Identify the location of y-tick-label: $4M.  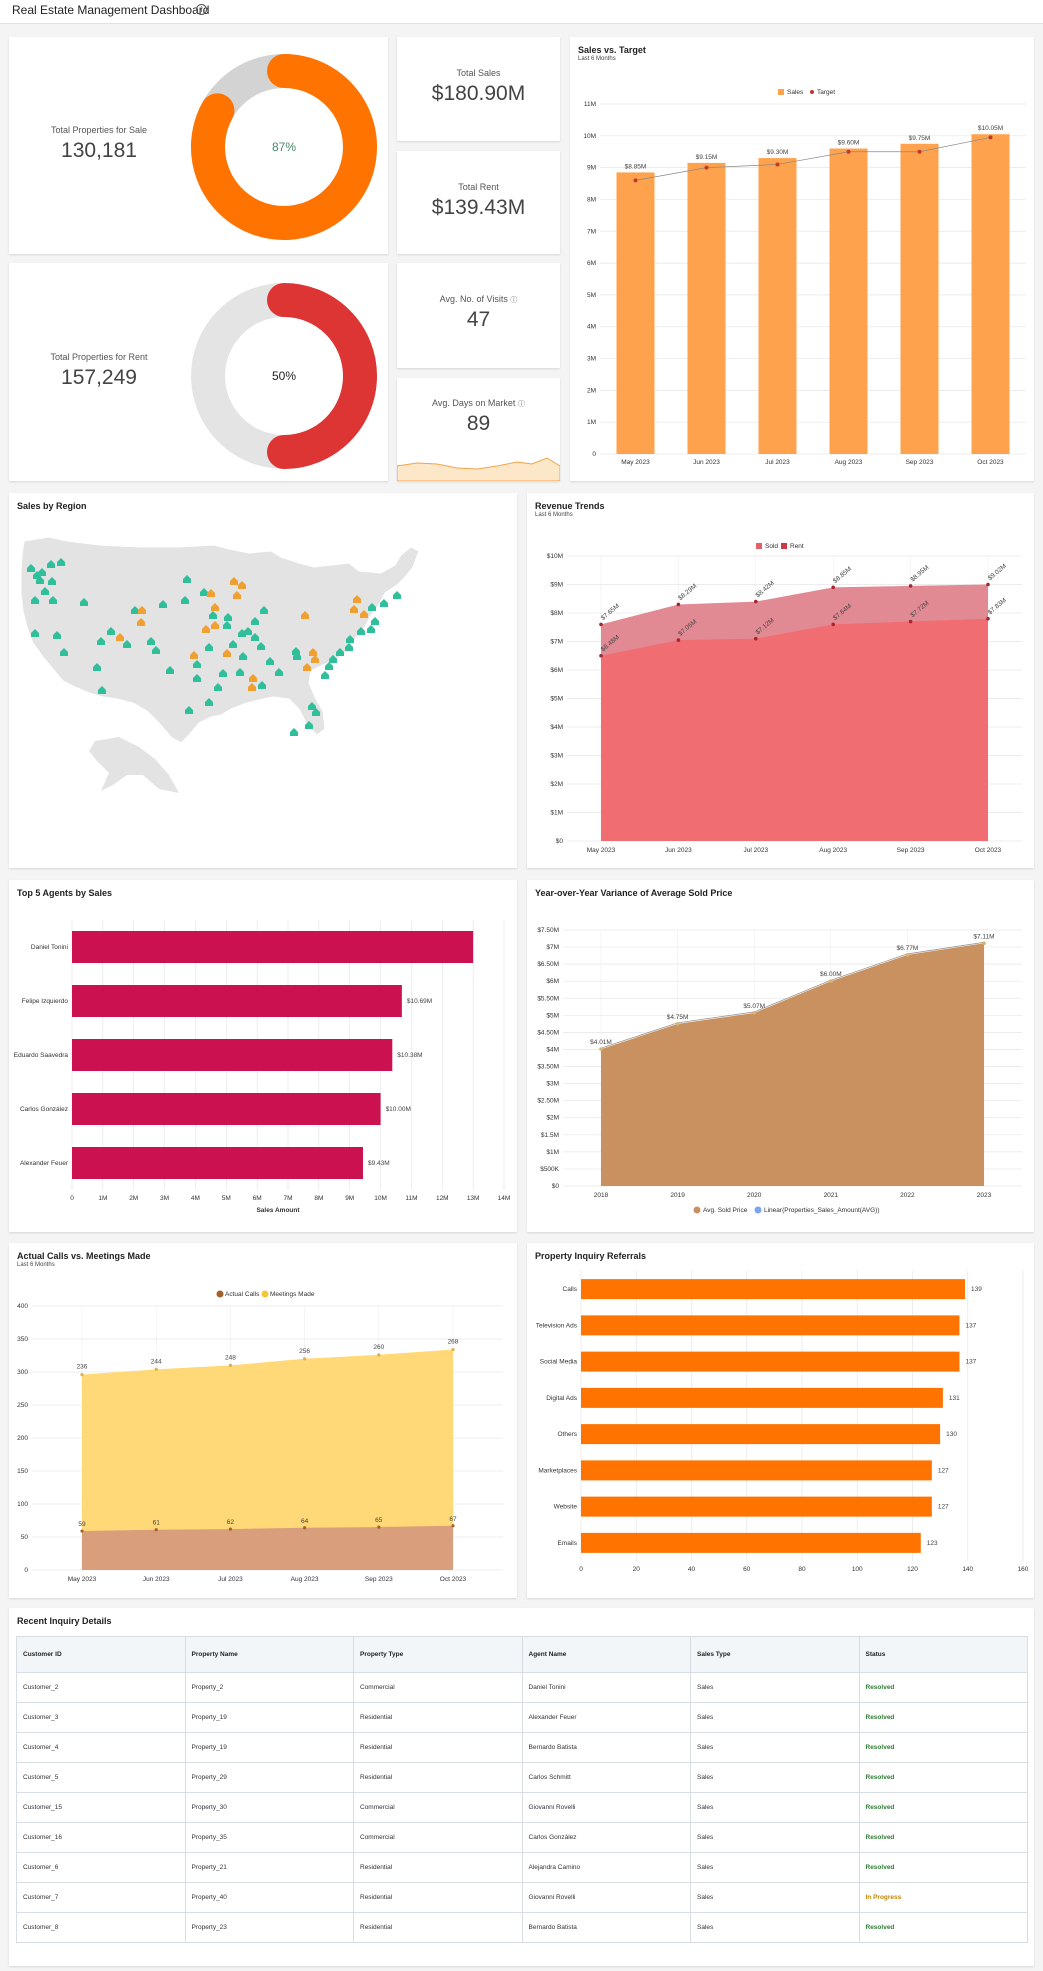
(556, 727).